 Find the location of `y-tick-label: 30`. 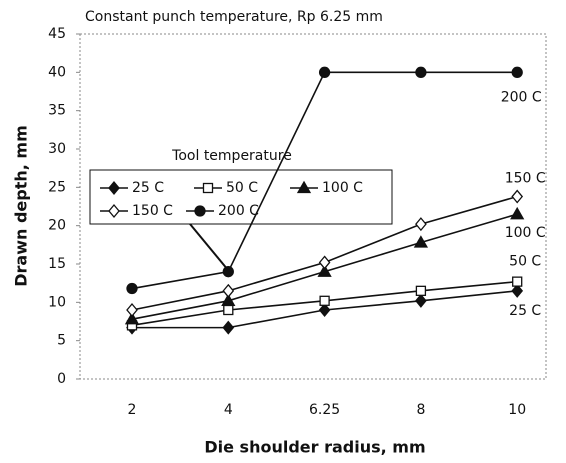

y-tick-label: 30 is located at coordinates (57, 149).